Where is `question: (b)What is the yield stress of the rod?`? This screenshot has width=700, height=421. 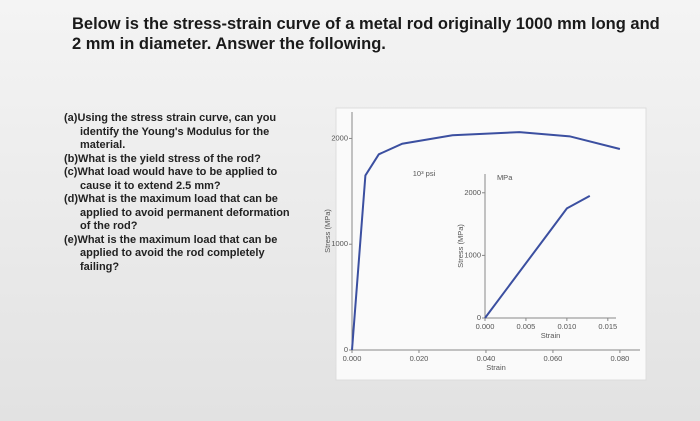 question: (b)What is the yield stress of the rod? is located at coordinates (162, 158).